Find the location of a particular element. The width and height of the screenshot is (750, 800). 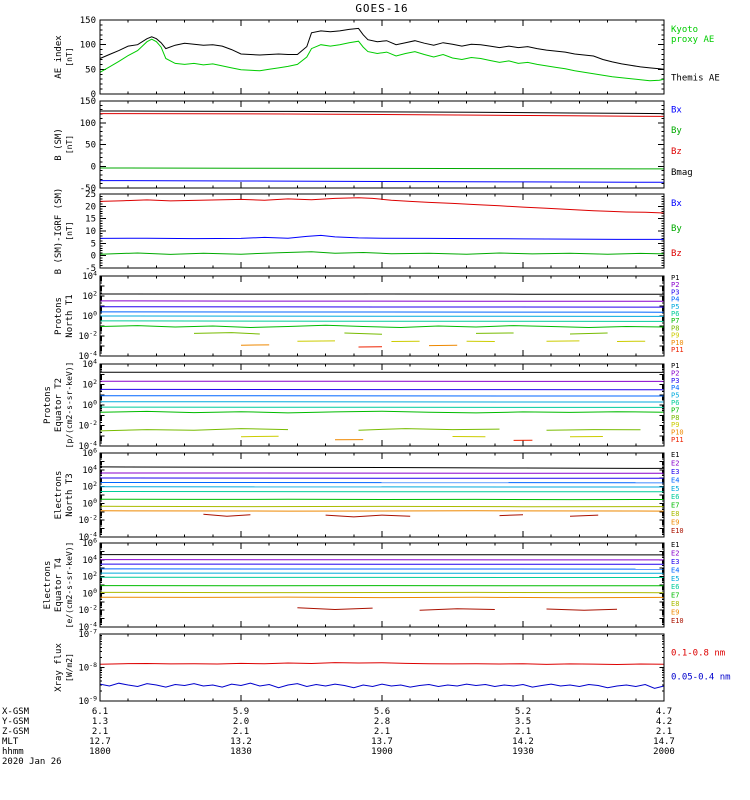

legend-label: E1 is located at coordinates (675, 545).